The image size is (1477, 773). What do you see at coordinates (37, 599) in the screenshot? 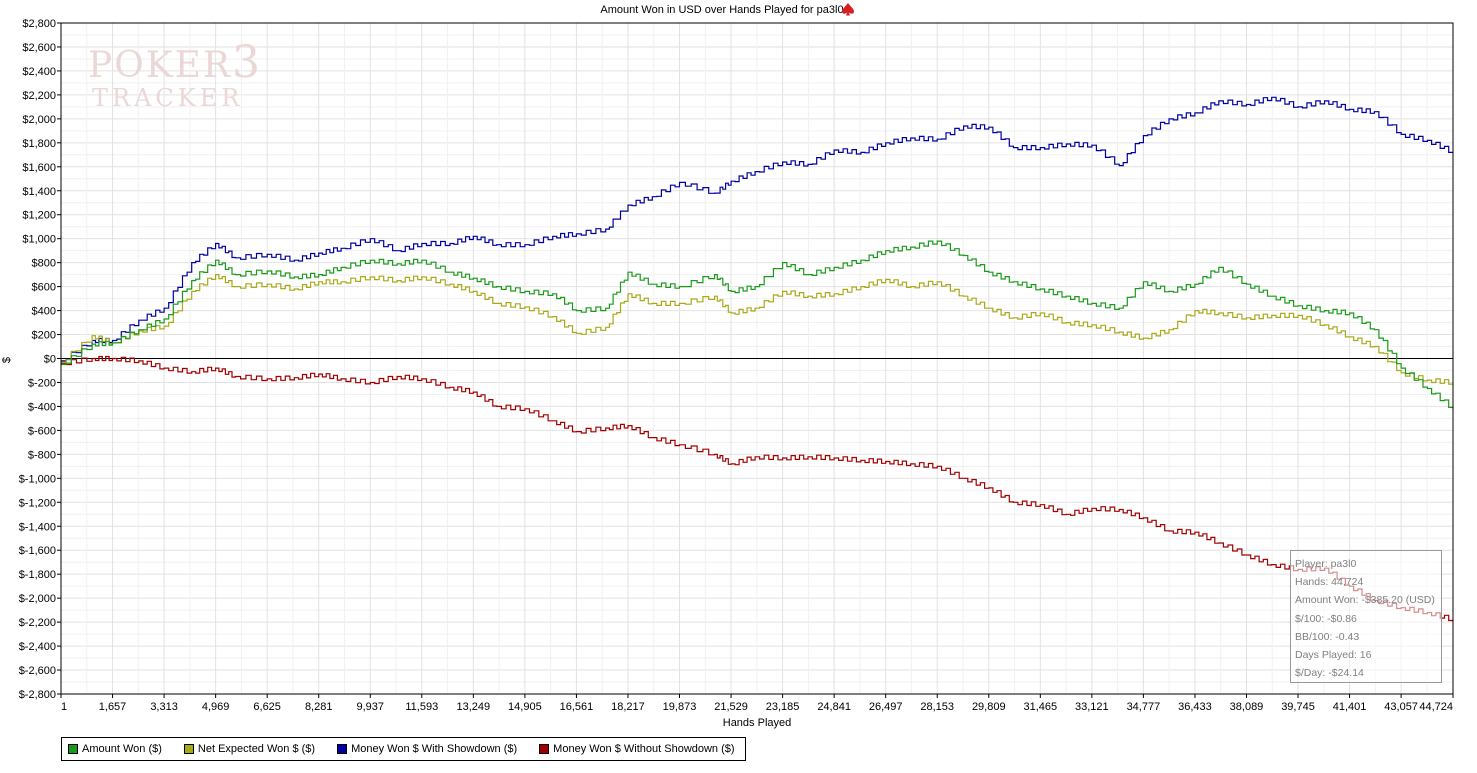
I see `y-tick-label: $-2,000` at bounding box center [37, 599].